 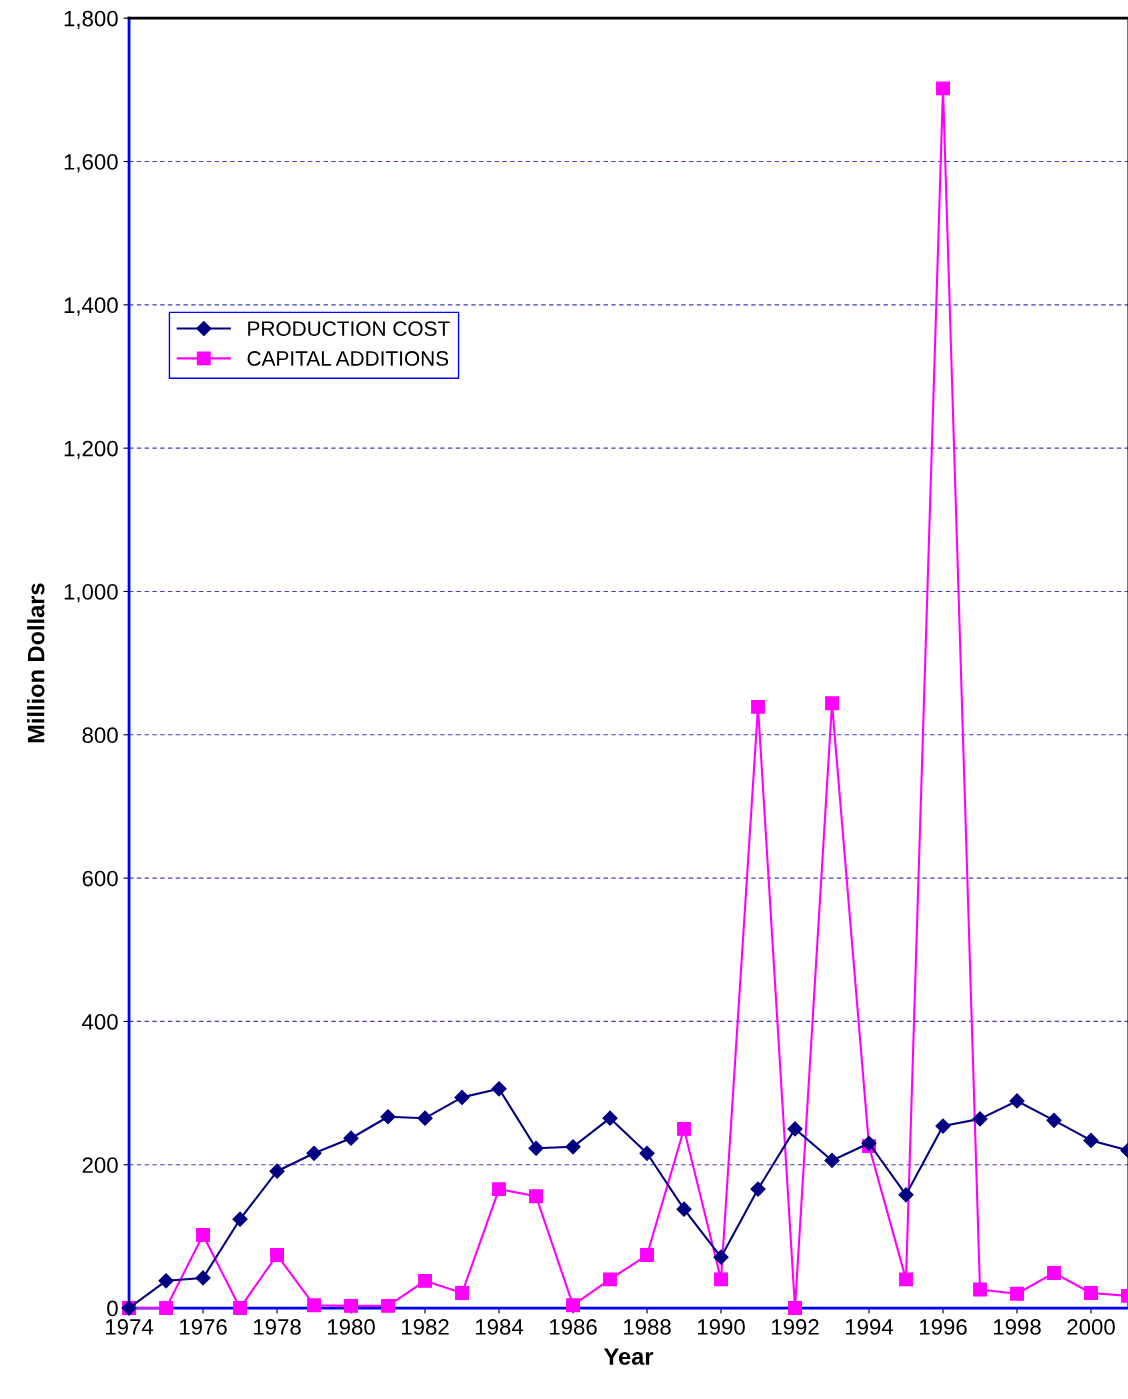 I want to click on legend-label: CAPITAL ADDITIONS, so click(x=348, y=358).